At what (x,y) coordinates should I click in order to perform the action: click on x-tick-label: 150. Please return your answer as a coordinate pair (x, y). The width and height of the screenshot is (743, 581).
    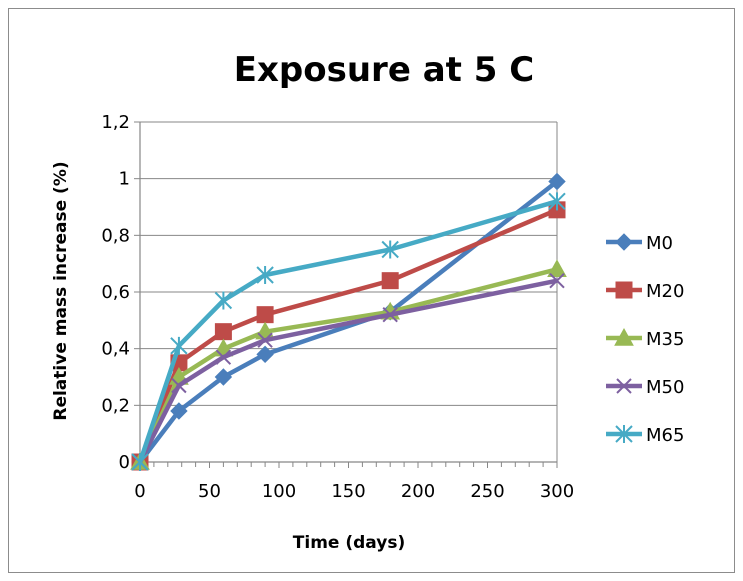
    Looking at the image, I should click on (348, 491).